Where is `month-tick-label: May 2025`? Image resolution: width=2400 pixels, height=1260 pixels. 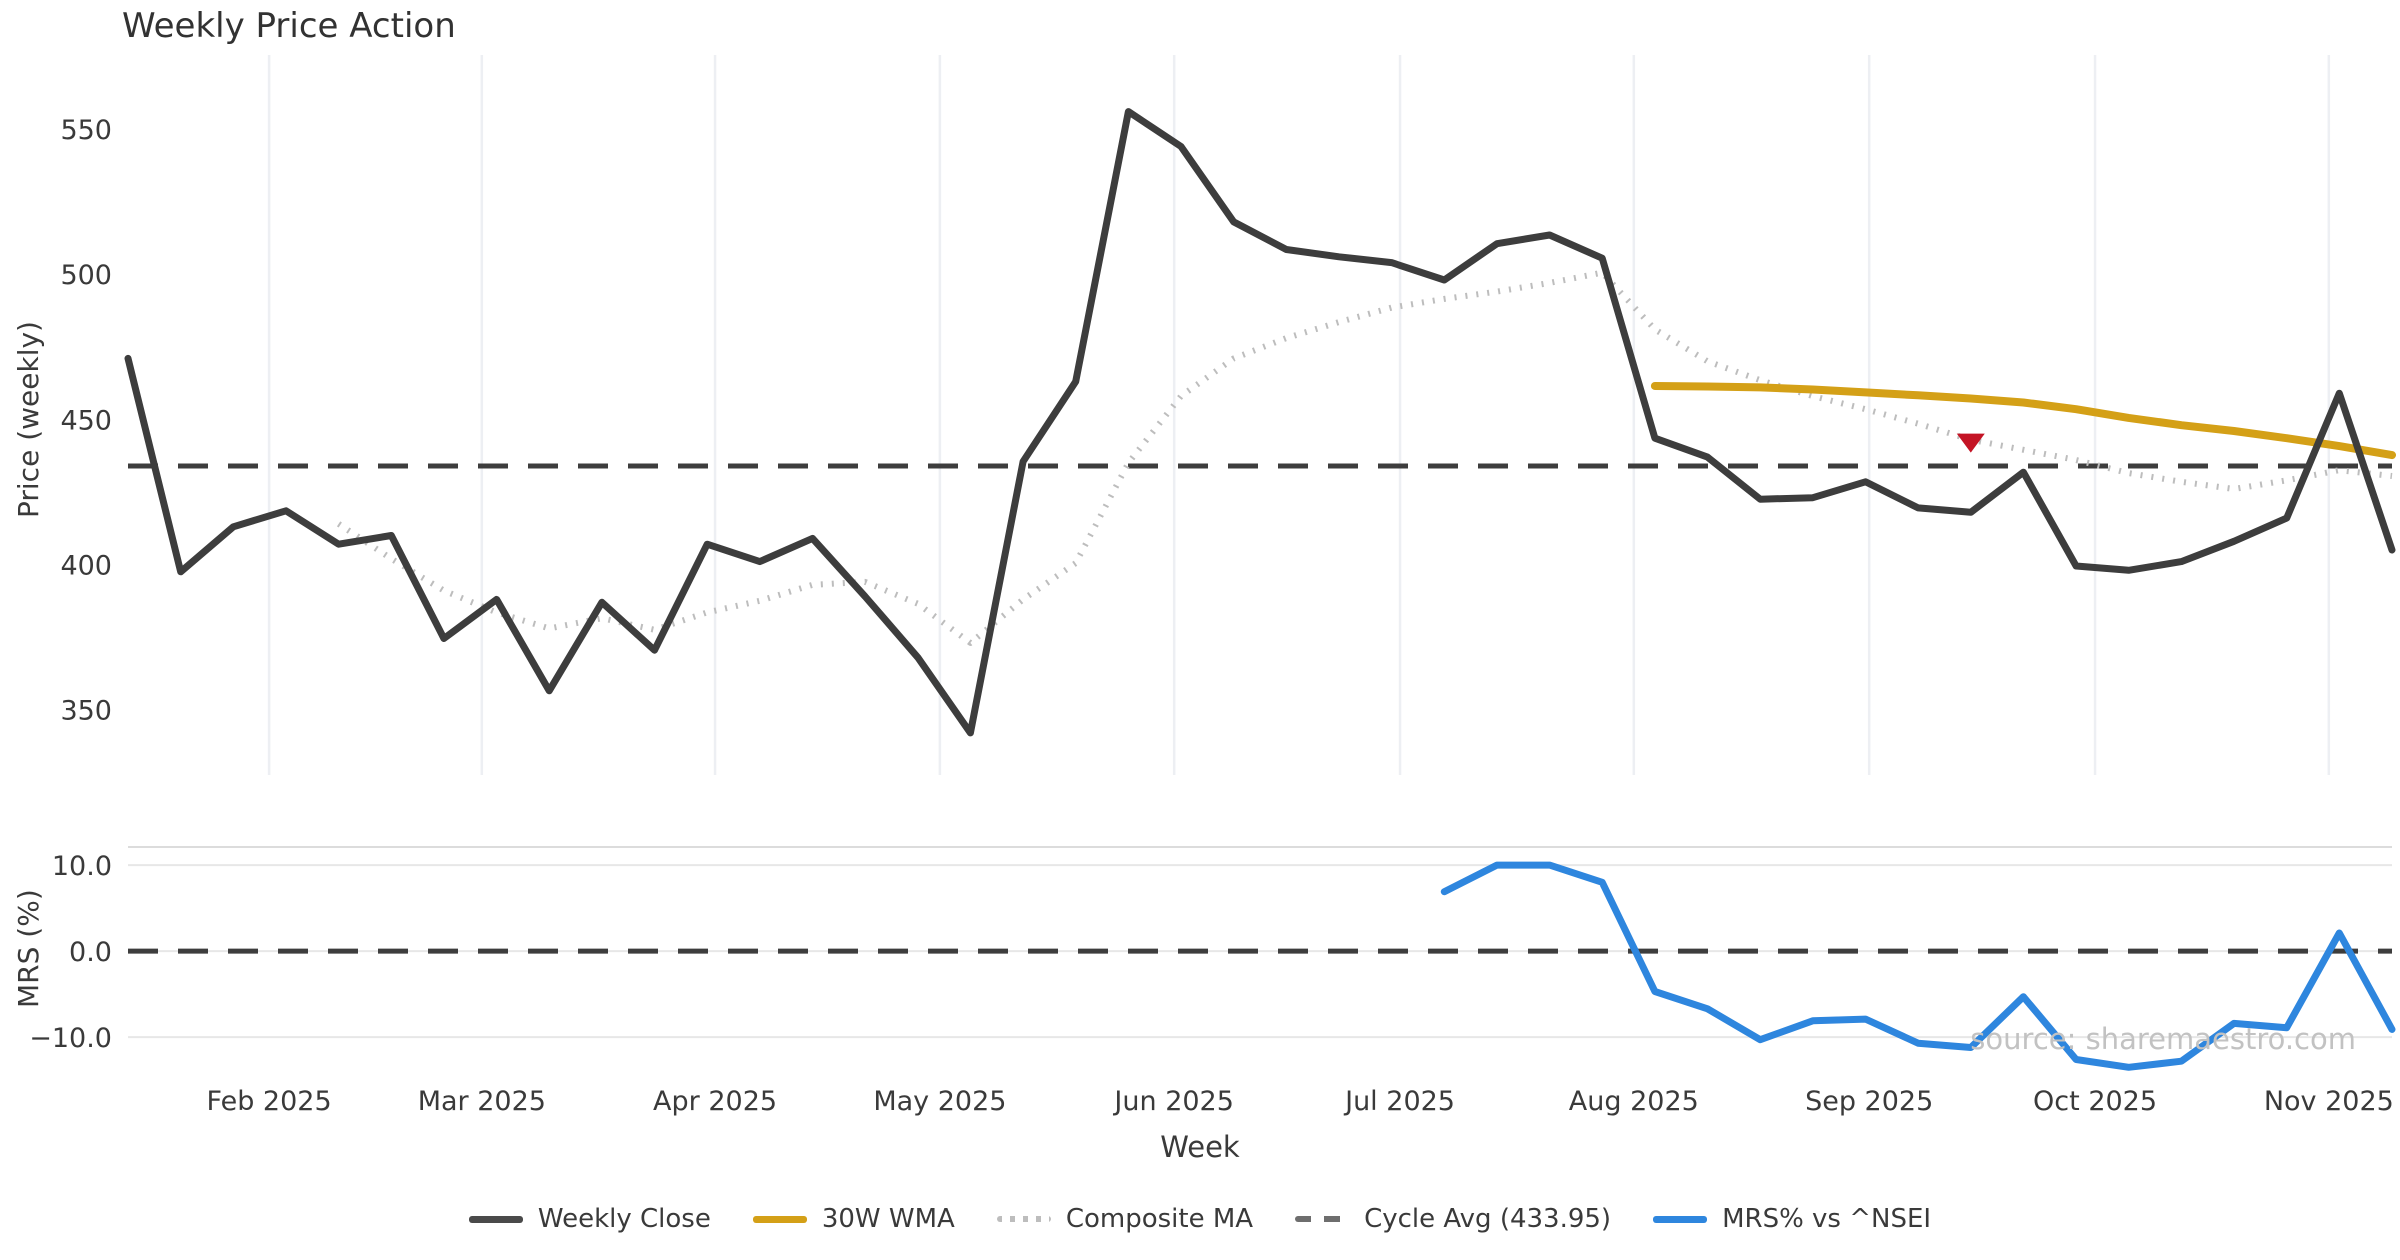 month-tick-label: May 2025 is located at coordinates (939, 1101).